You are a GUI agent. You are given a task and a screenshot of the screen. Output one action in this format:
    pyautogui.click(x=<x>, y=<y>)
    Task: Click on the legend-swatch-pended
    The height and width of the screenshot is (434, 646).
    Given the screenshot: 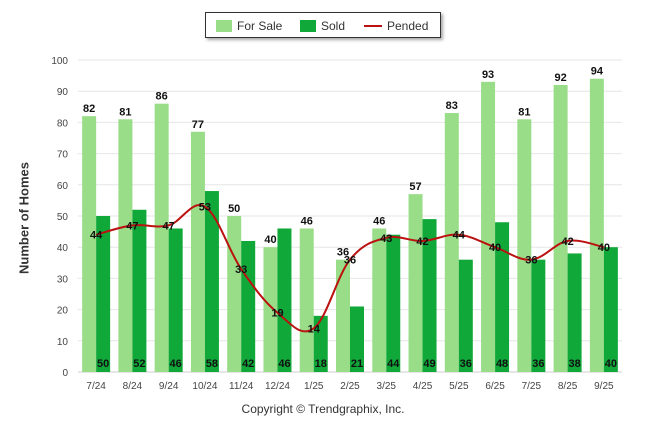 What is the action you would take?
    pyautogui.click(x=373, y=26)
    